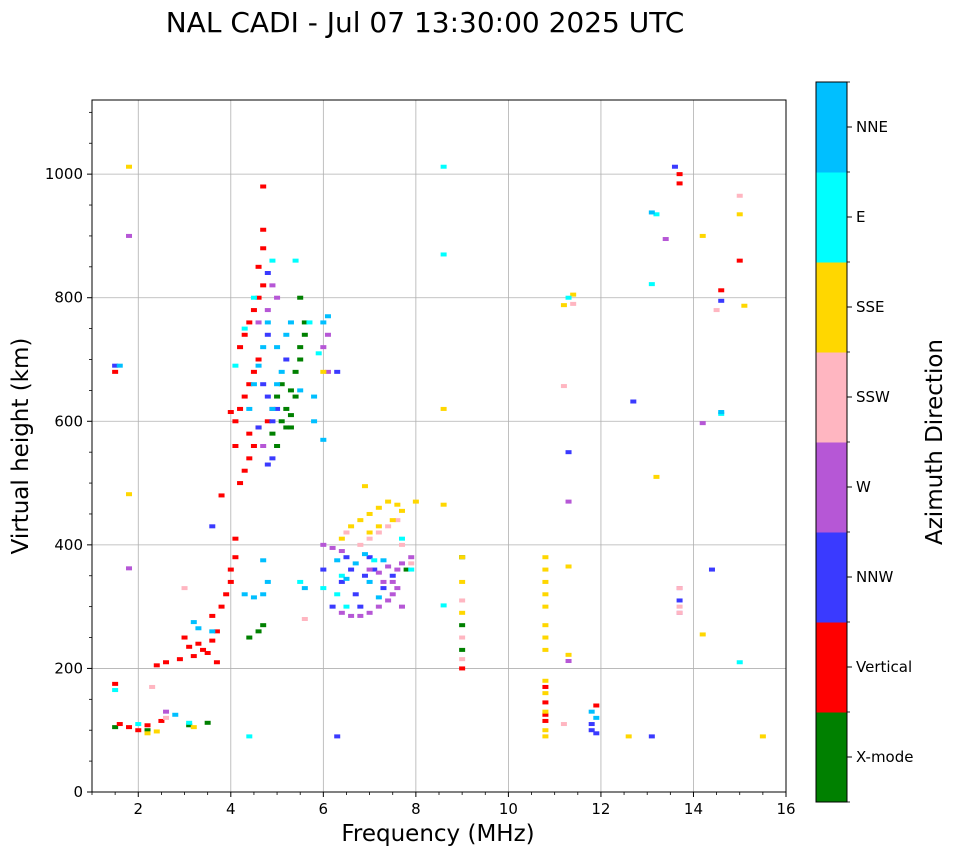 This screenshot has height=857, width=958. What do you see at coordinates (864, 442) in the screenshot?
I see `colorbar: X-mode Vertical NNW W SSW SSE E NNE` at bounding box center [864, 442].